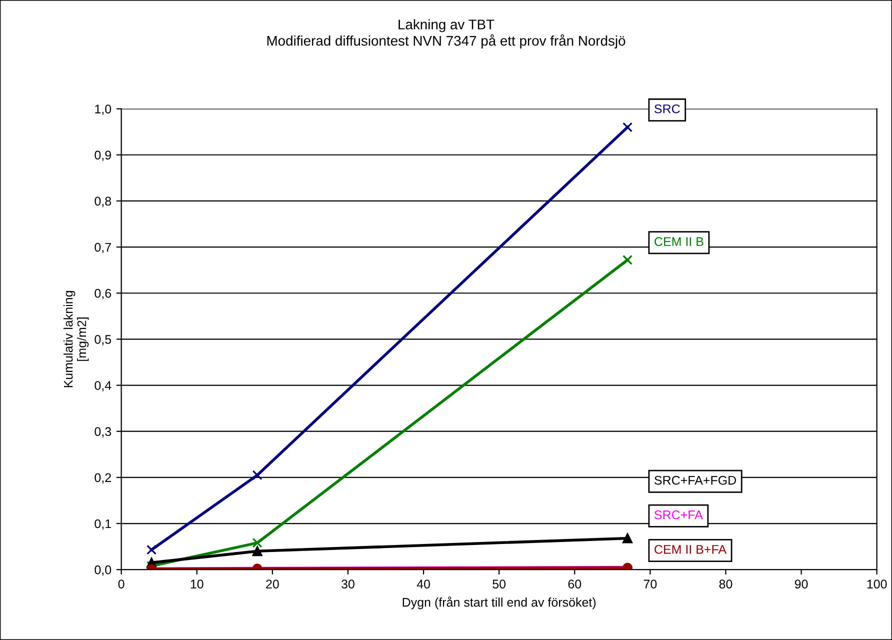 The width and height of the screenshot is (892, 640). I want to click on y-tick-label: 0,0, so click(103, 570).